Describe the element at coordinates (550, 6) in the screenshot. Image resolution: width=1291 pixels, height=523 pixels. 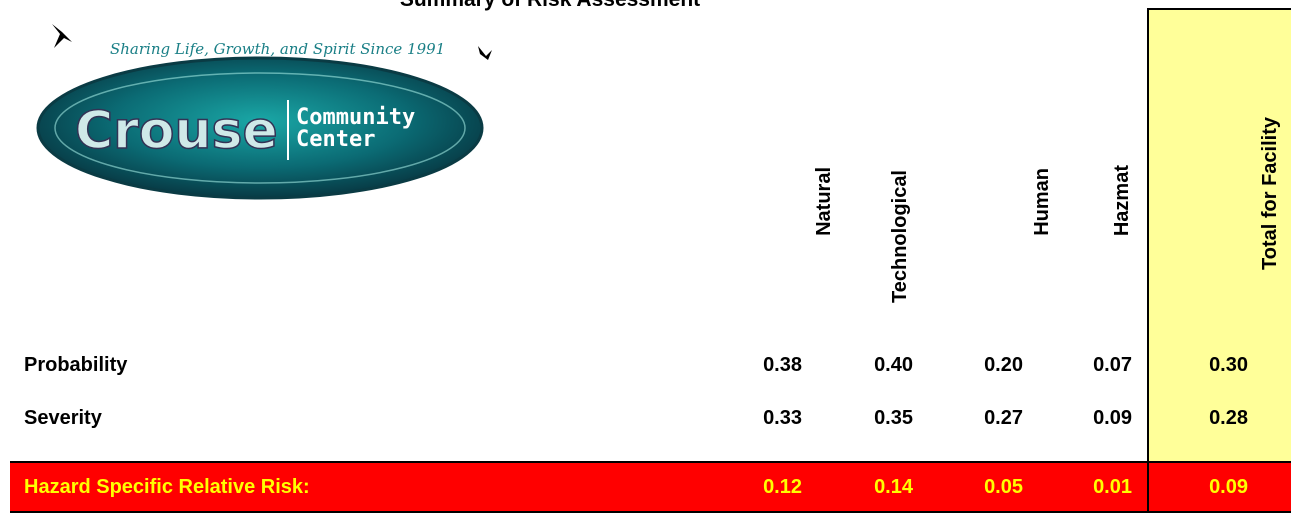
I see `page-title: Summary of Risk Assessment` at that location.